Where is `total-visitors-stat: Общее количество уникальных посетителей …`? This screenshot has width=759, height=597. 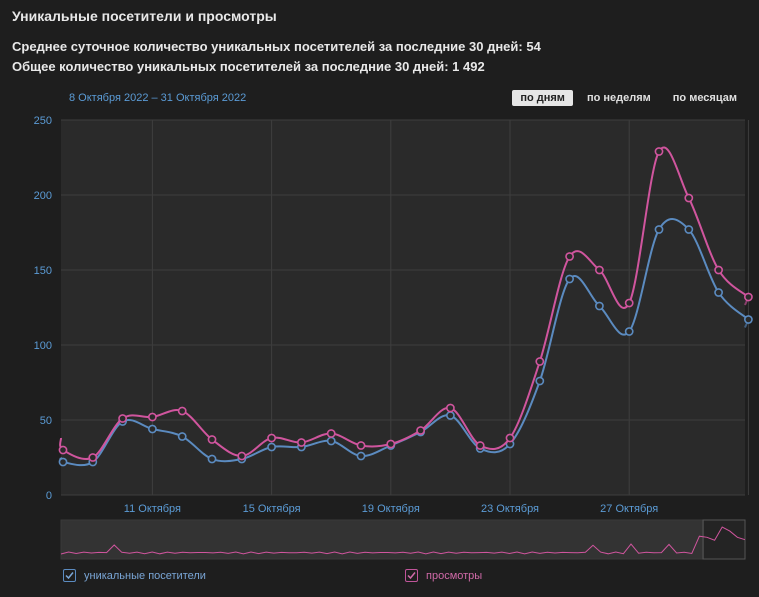 total-visitors-stat: Общее количество уникальных посетителей … is located at coordinates (248, 66).